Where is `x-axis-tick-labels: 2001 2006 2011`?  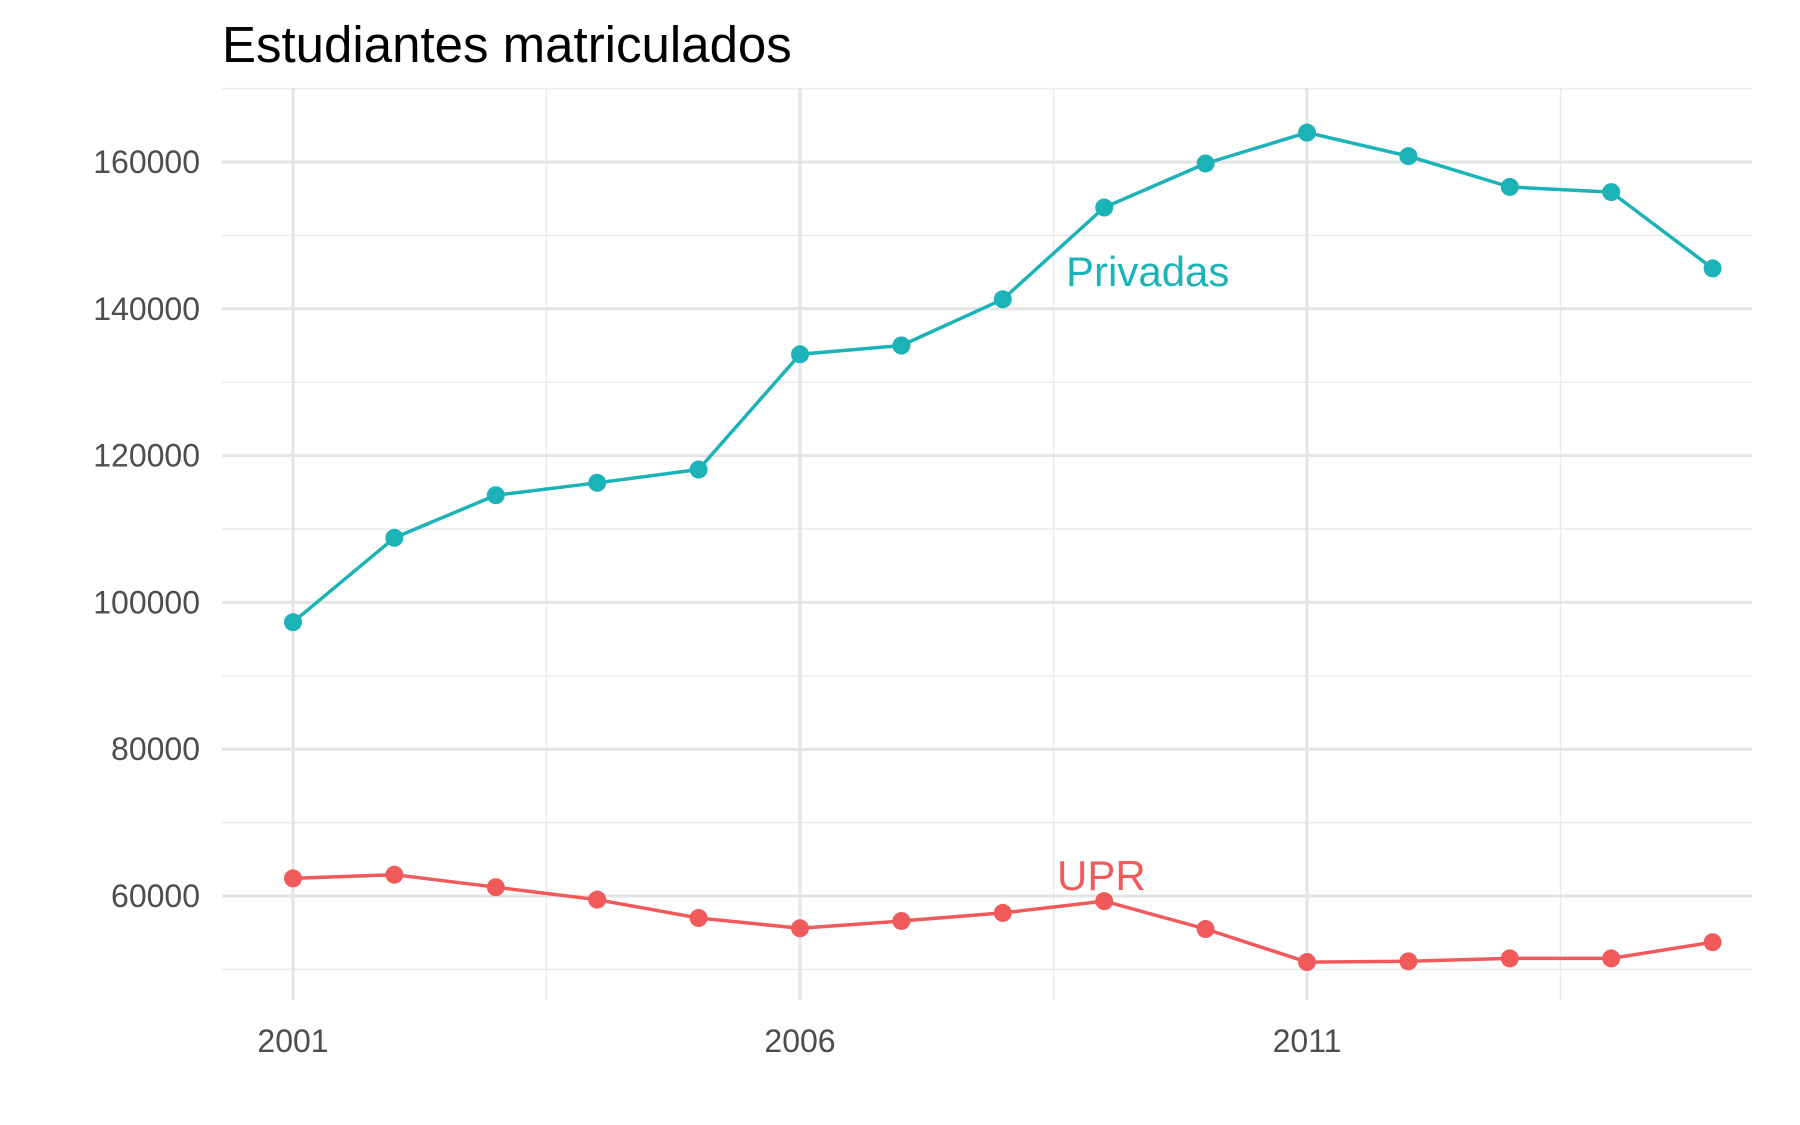
x-axis-tick-labels: 2001 2006 2011 is located at coordinates (799, 1041).